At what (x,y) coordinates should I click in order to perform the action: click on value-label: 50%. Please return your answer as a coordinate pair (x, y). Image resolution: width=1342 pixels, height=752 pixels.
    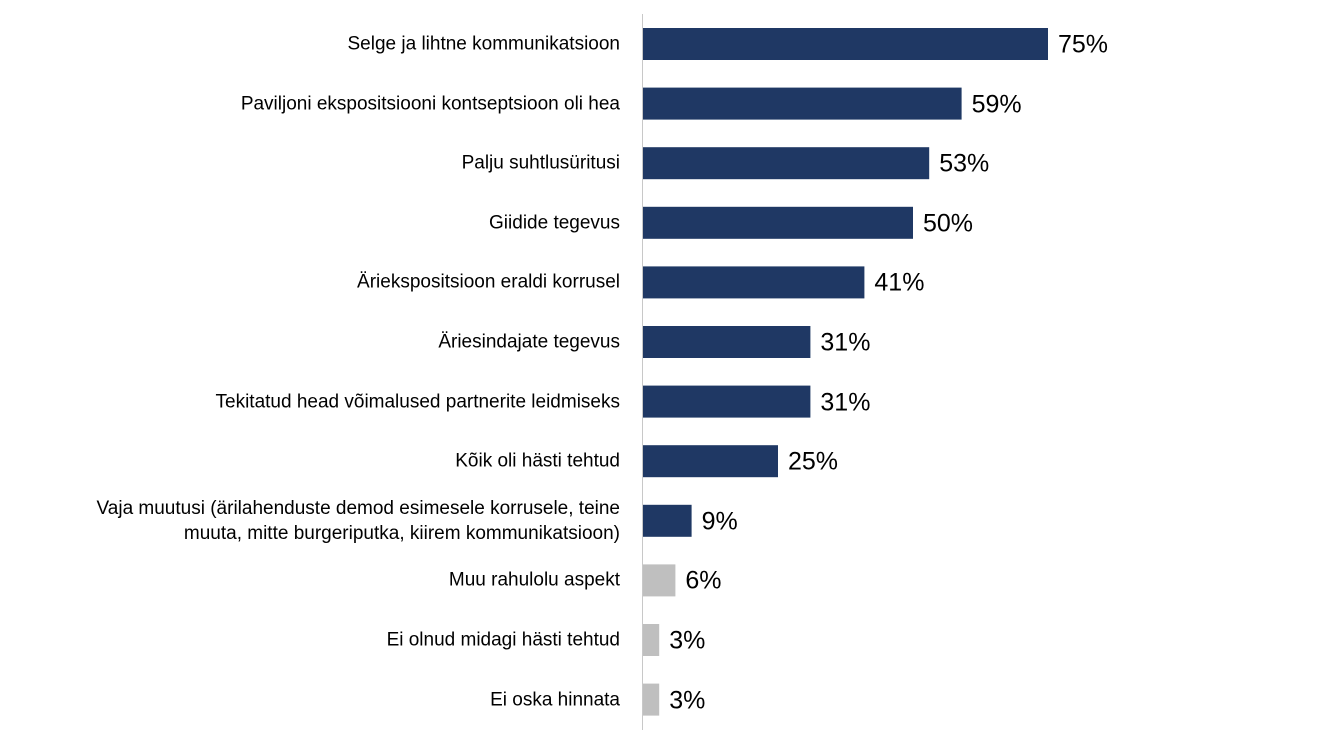
    Looking at the image, I should click on (948, 223).